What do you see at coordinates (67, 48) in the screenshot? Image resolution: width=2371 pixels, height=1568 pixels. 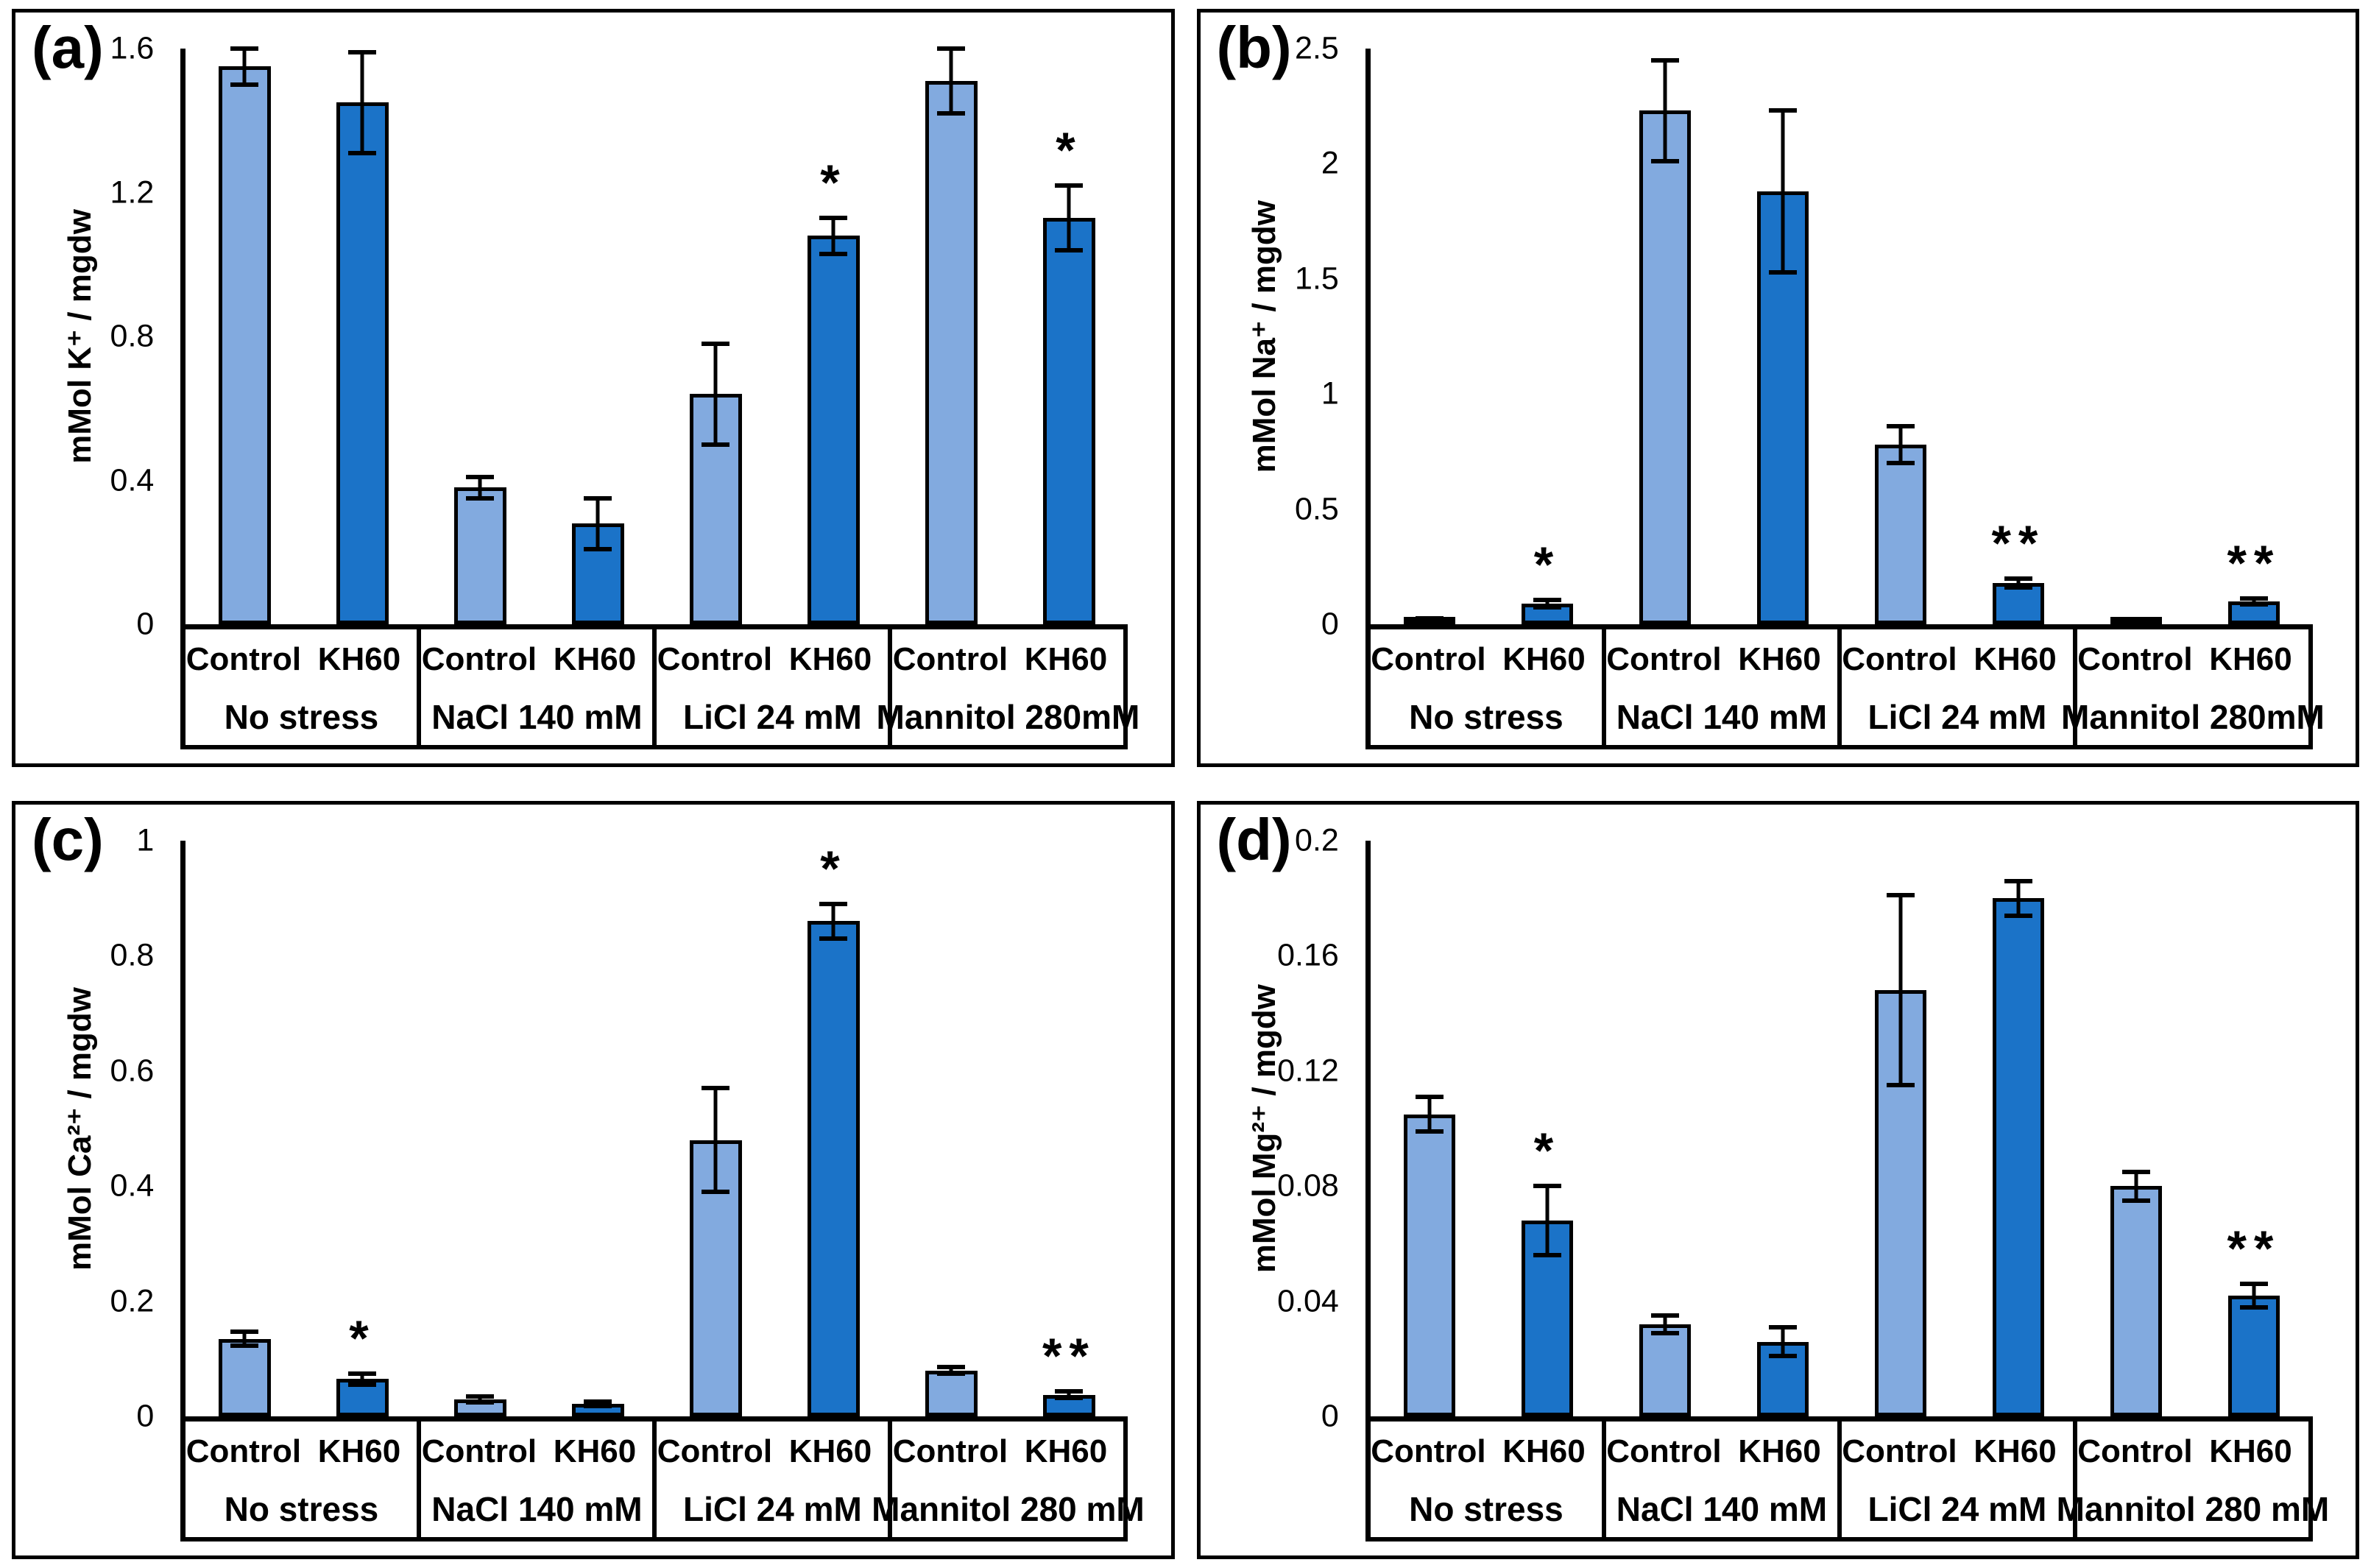 I see `panel-letter-a: (a)` at bounding box center [67, 48].